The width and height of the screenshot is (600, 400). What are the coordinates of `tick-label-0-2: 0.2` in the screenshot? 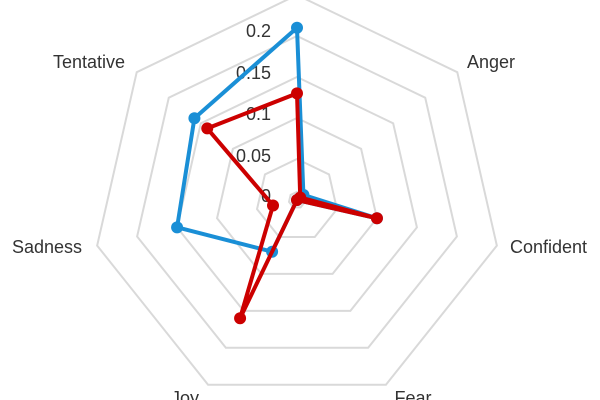 It's located at (258, 31).